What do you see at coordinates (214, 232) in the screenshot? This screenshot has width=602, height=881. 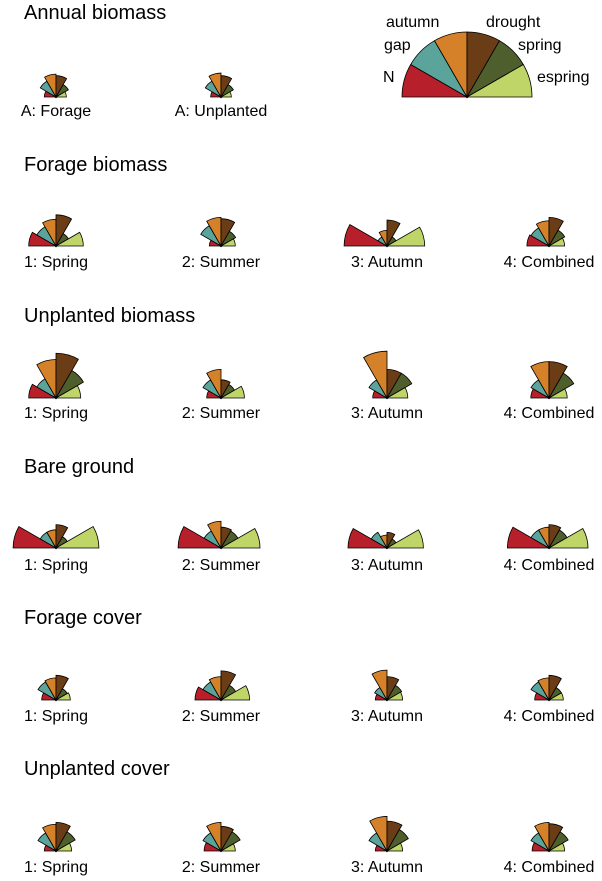 I see `forage-biomass-panel-2-wedge-autumn` at bounding box center [214, 232].